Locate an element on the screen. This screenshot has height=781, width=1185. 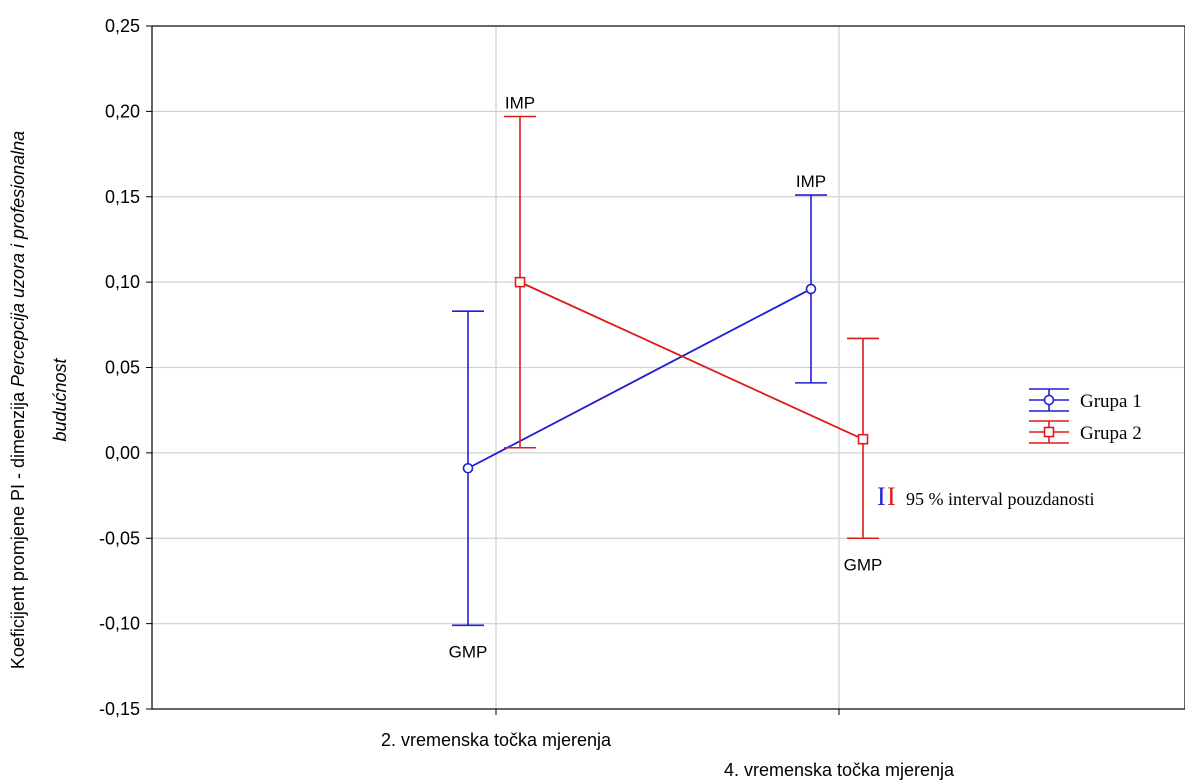
legend-item-1: Grupa 1 is located at coordinates (1085, 400).